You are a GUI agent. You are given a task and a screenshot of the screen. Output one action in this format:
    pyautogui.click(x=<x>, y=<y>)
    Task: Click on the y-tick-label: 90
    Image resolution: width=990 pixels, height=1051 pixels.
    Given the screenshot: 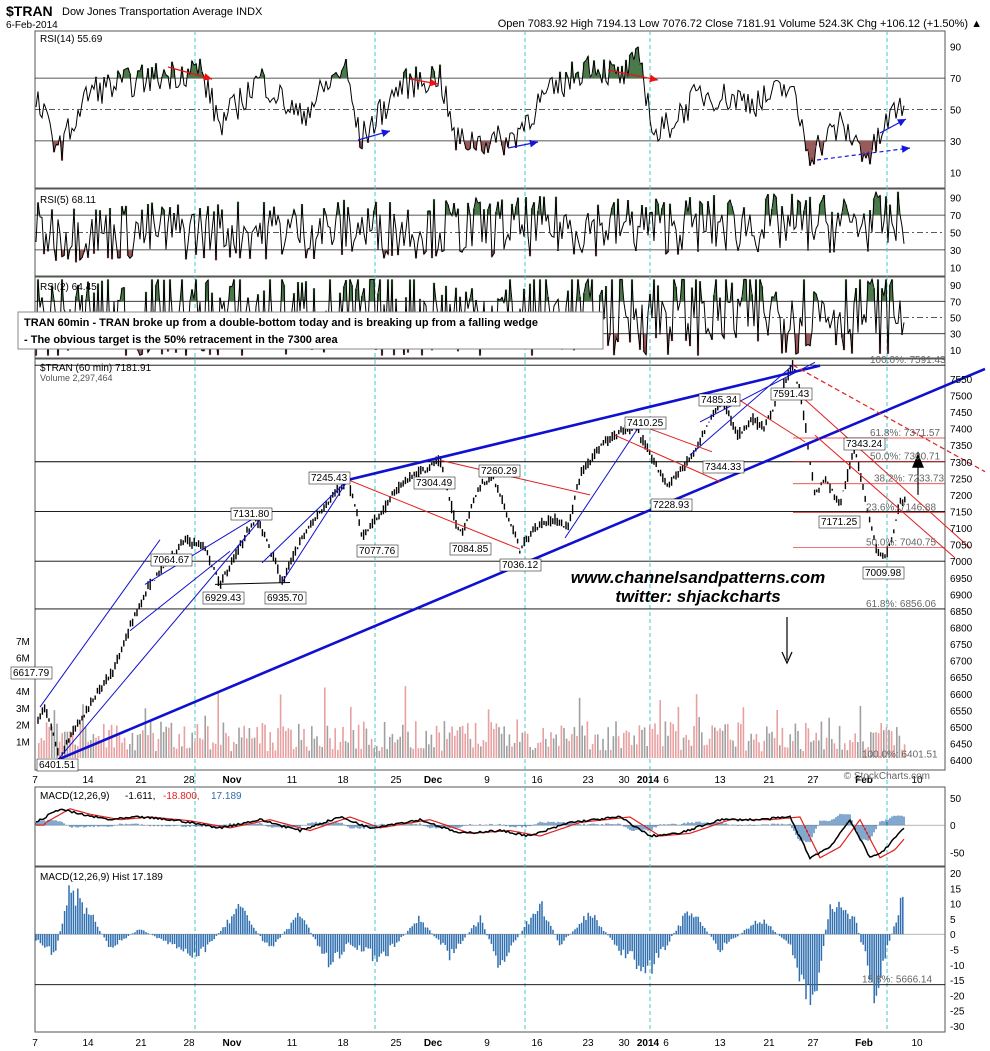 What is the action you would take?
    pyautogui.click(x=956, y=48)
    